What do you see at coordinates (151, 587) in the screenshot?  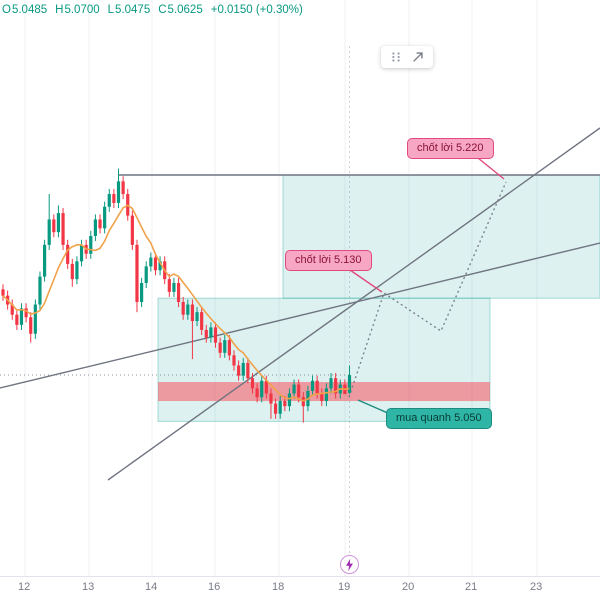 I see `x-axis-label: 14` at bounding box center [151, 587].